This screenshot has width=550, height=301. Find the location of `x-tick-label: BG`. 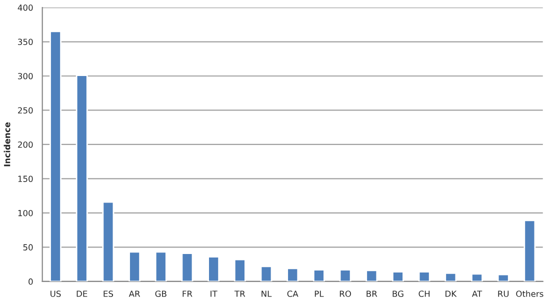

x-tick-label: BG is located at coordinates (398, 293).